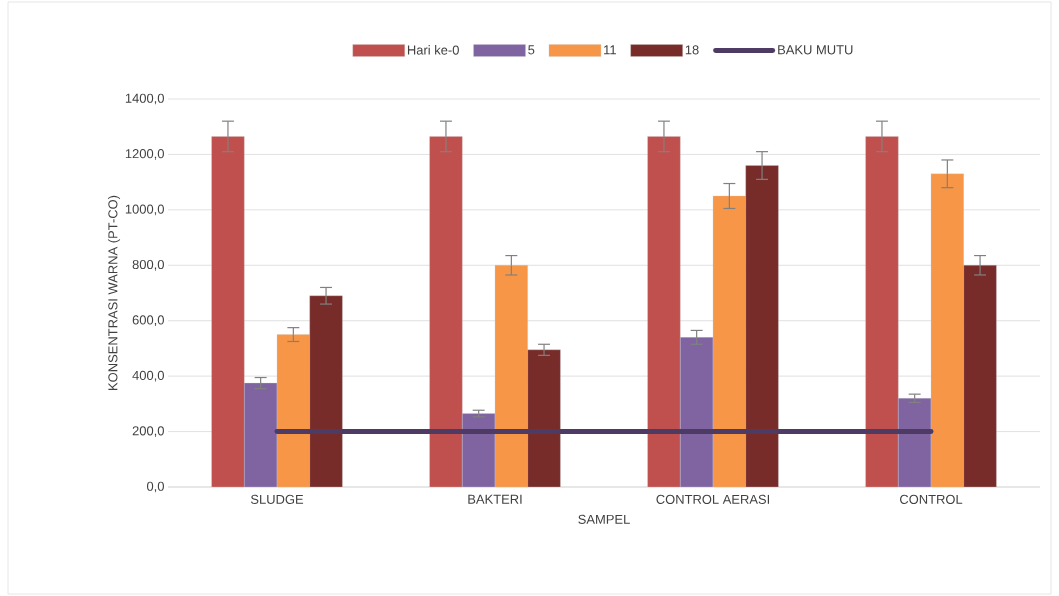  Describe the element at coordinates (148, 431) in the screenshot. I see `y-tick-label: 200,0` at that location.